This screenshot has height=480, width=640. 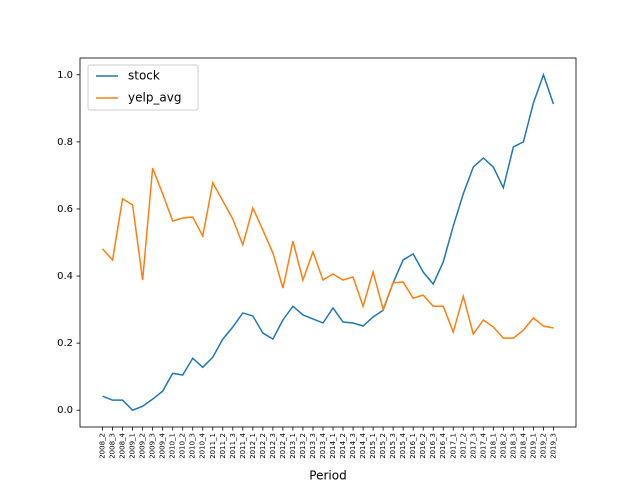 I want to click on y-tick-label: 0.2, so click(x=65, y=343).